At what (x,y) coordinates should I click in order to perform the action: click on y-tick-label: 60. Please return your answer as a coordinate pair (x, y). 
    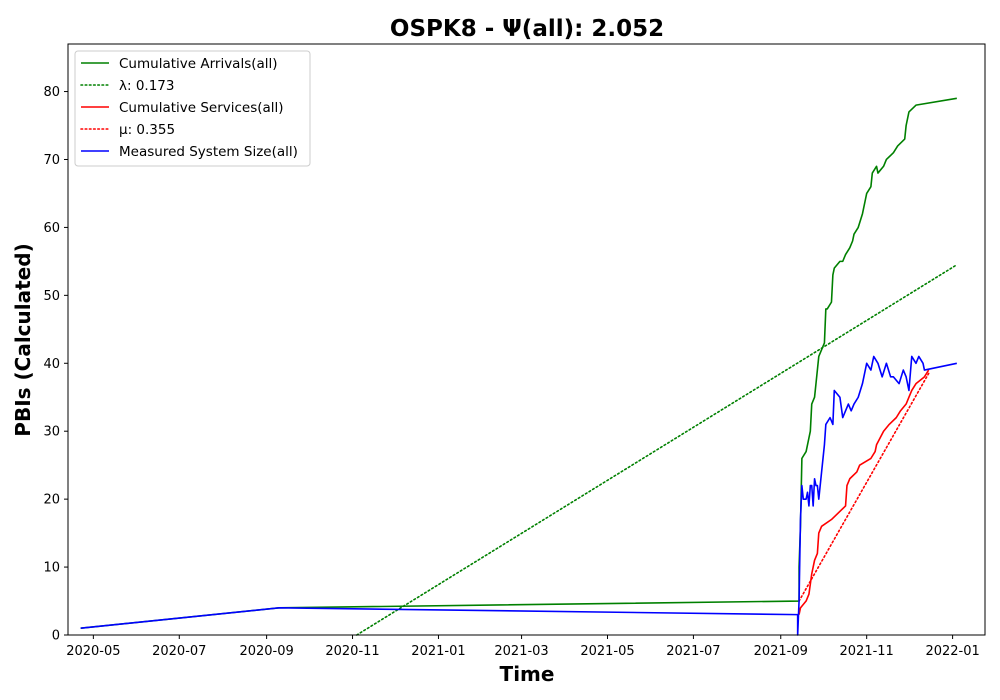
    Looking at the image, I should click on (51, 228).